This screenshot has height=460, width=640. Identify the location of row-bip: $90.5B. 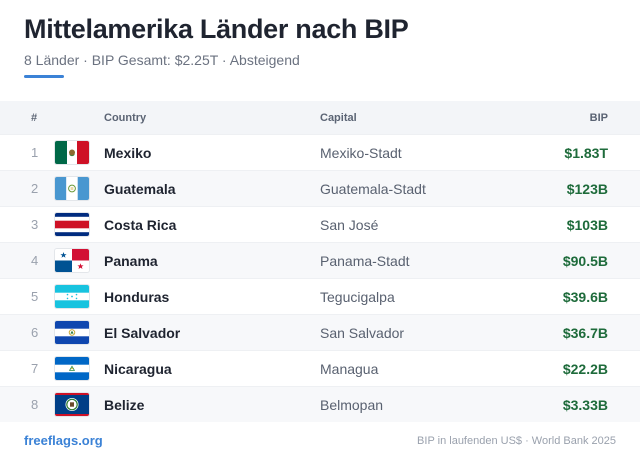
(585, 260).